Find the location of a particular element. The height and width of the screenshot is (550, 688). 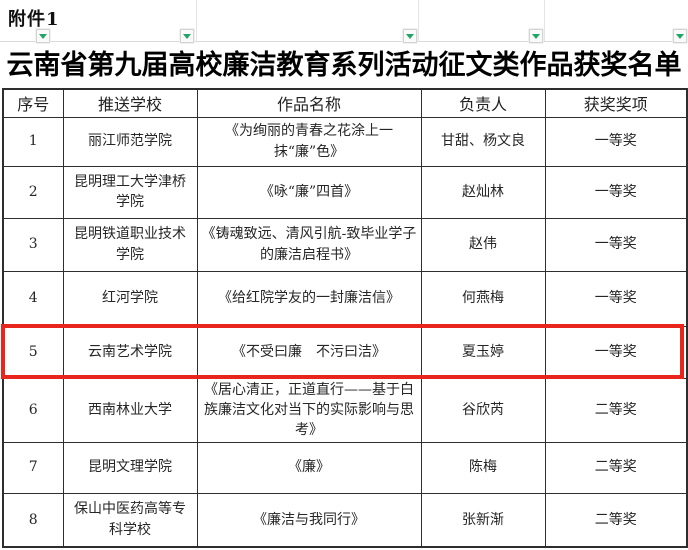

header-no: 序号 is located at coordinates (33, 103).